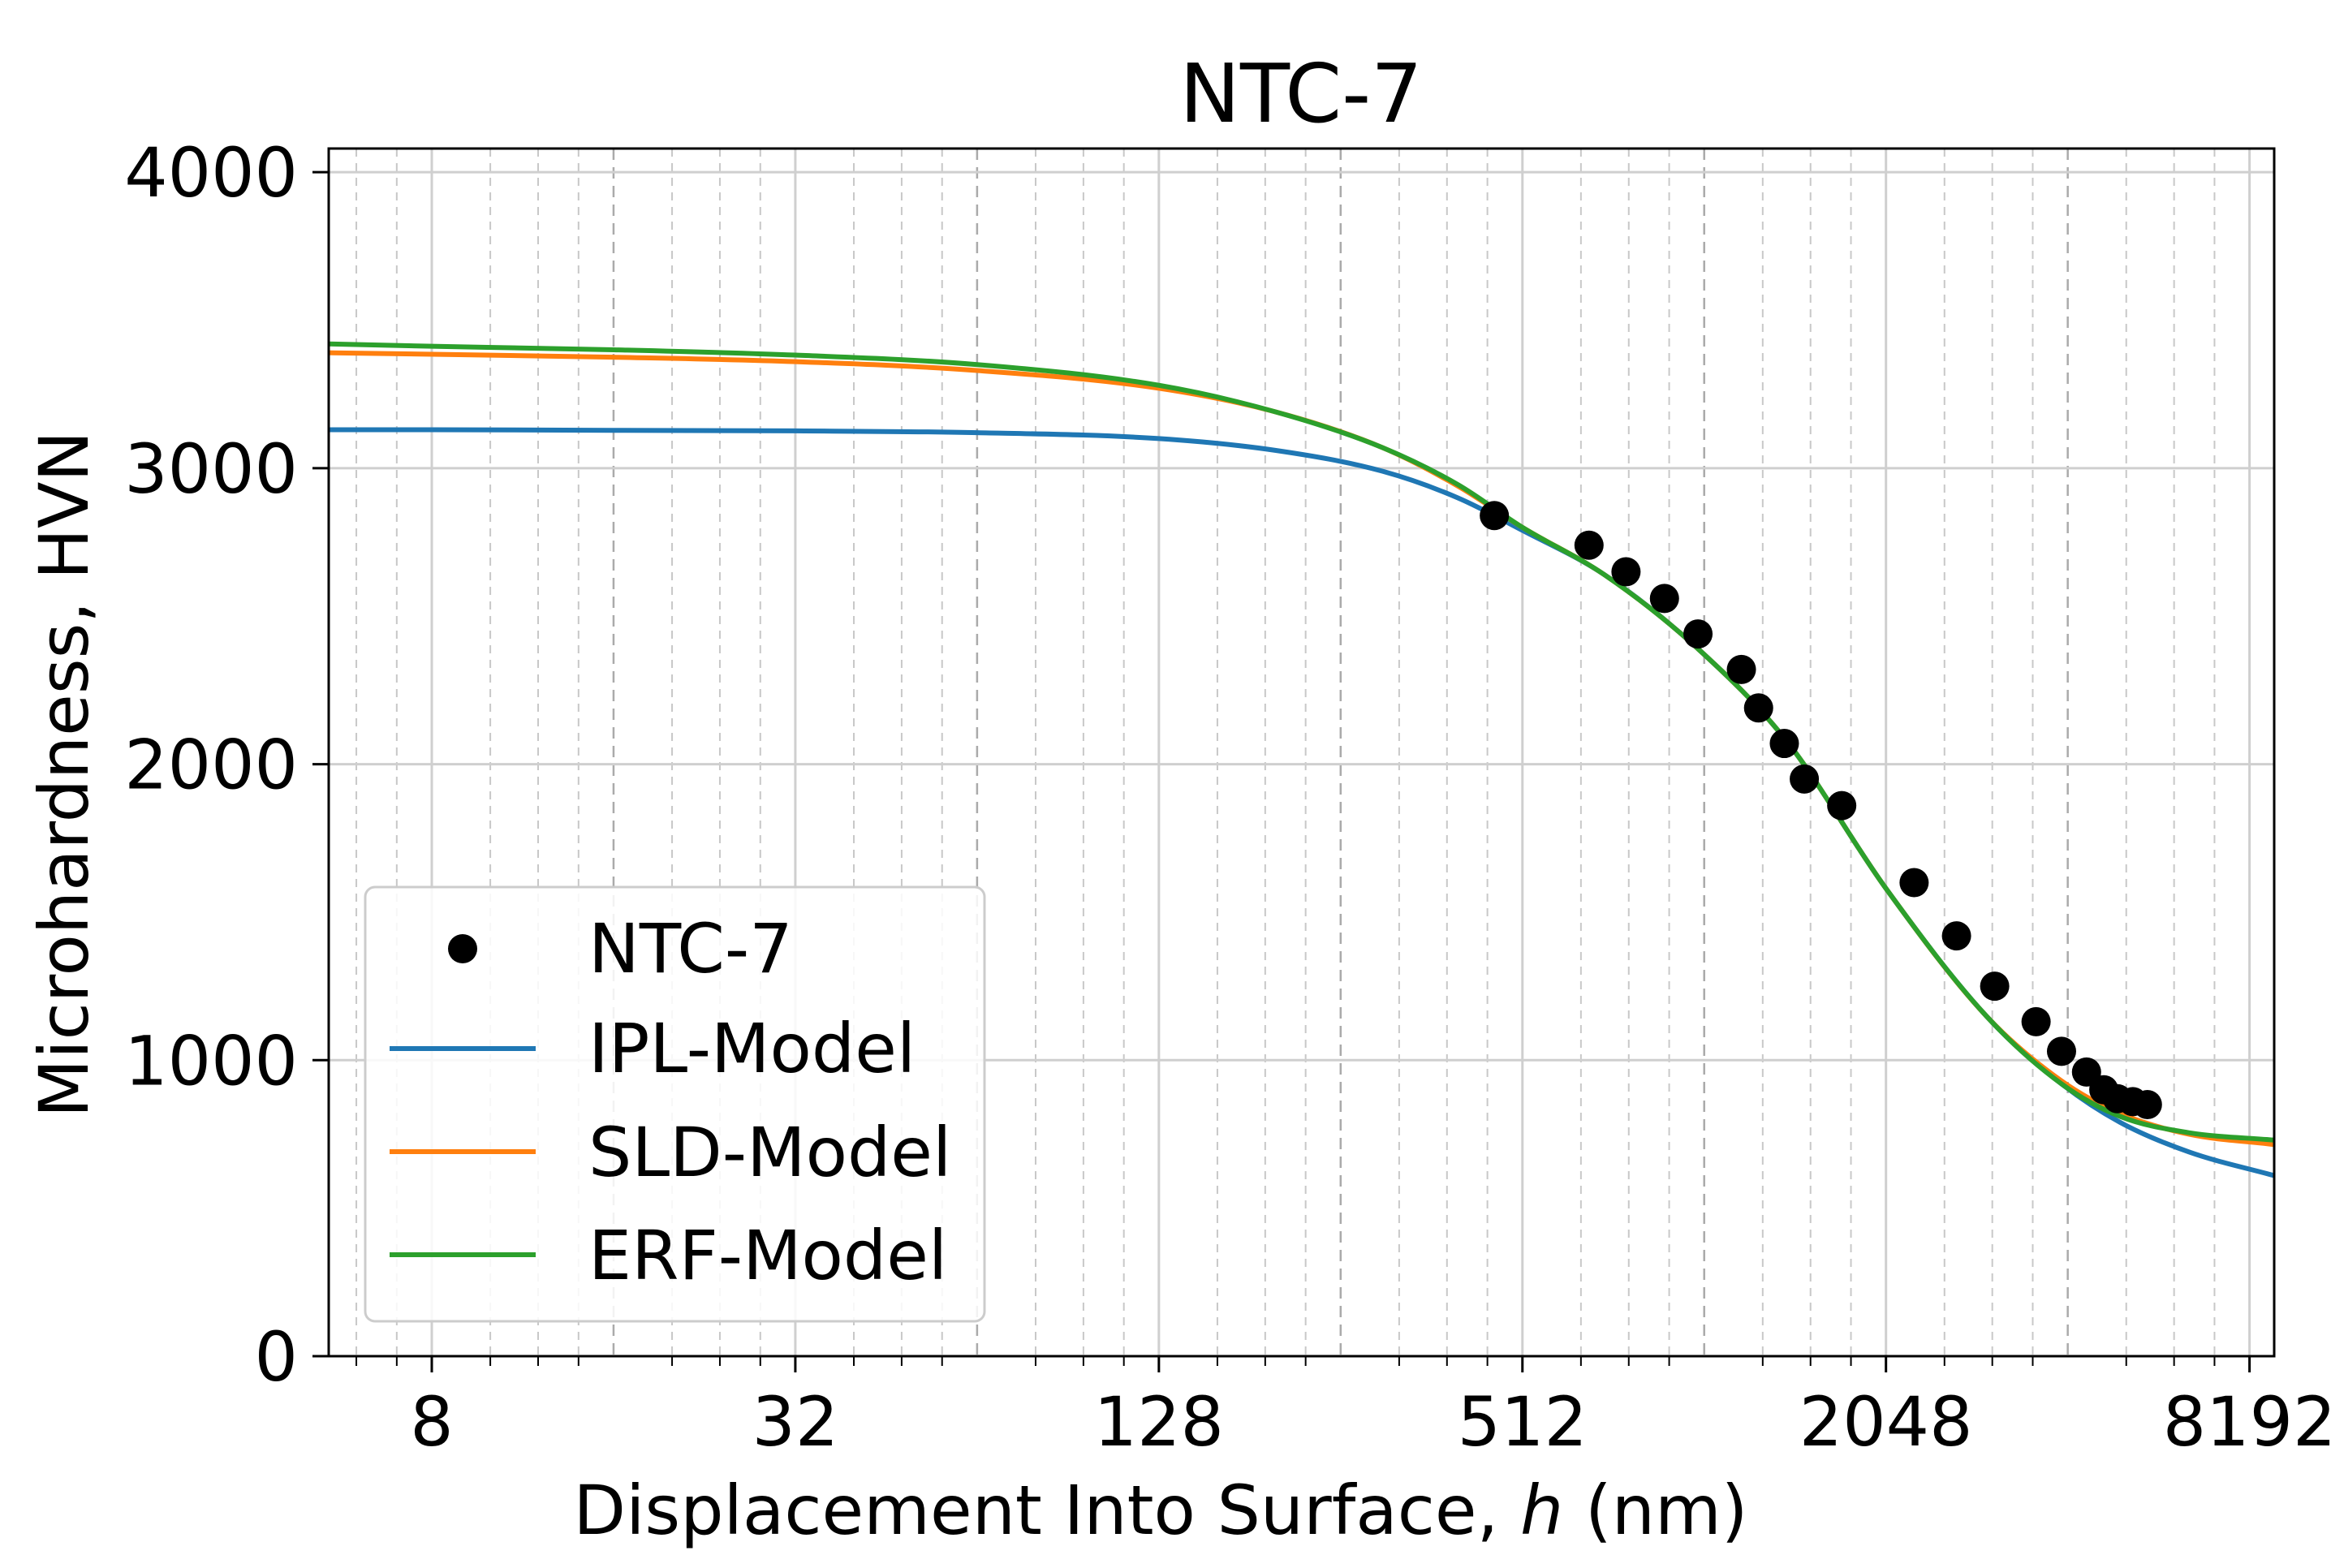  I want to click on x-axis-label-suffix: (nm), so click(1655, 1511).